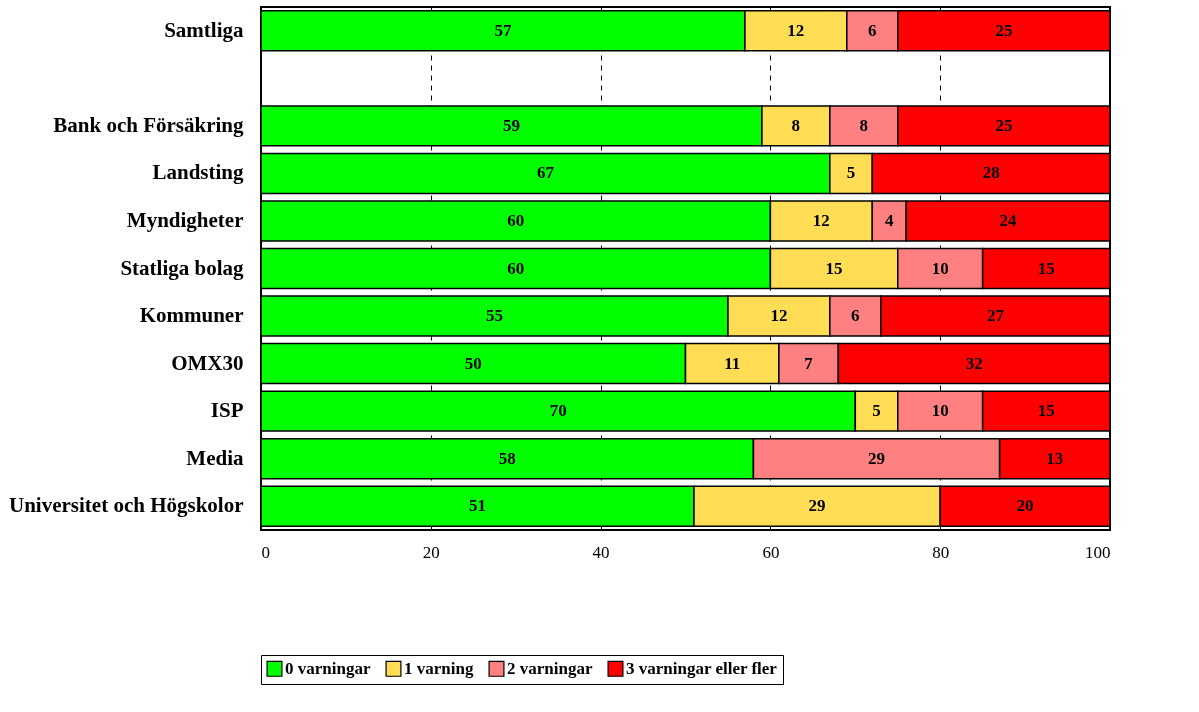 The height and width of the screenshot is (712, 1199). I want to click on y-tick-label: Landsting, so click(198, 172).